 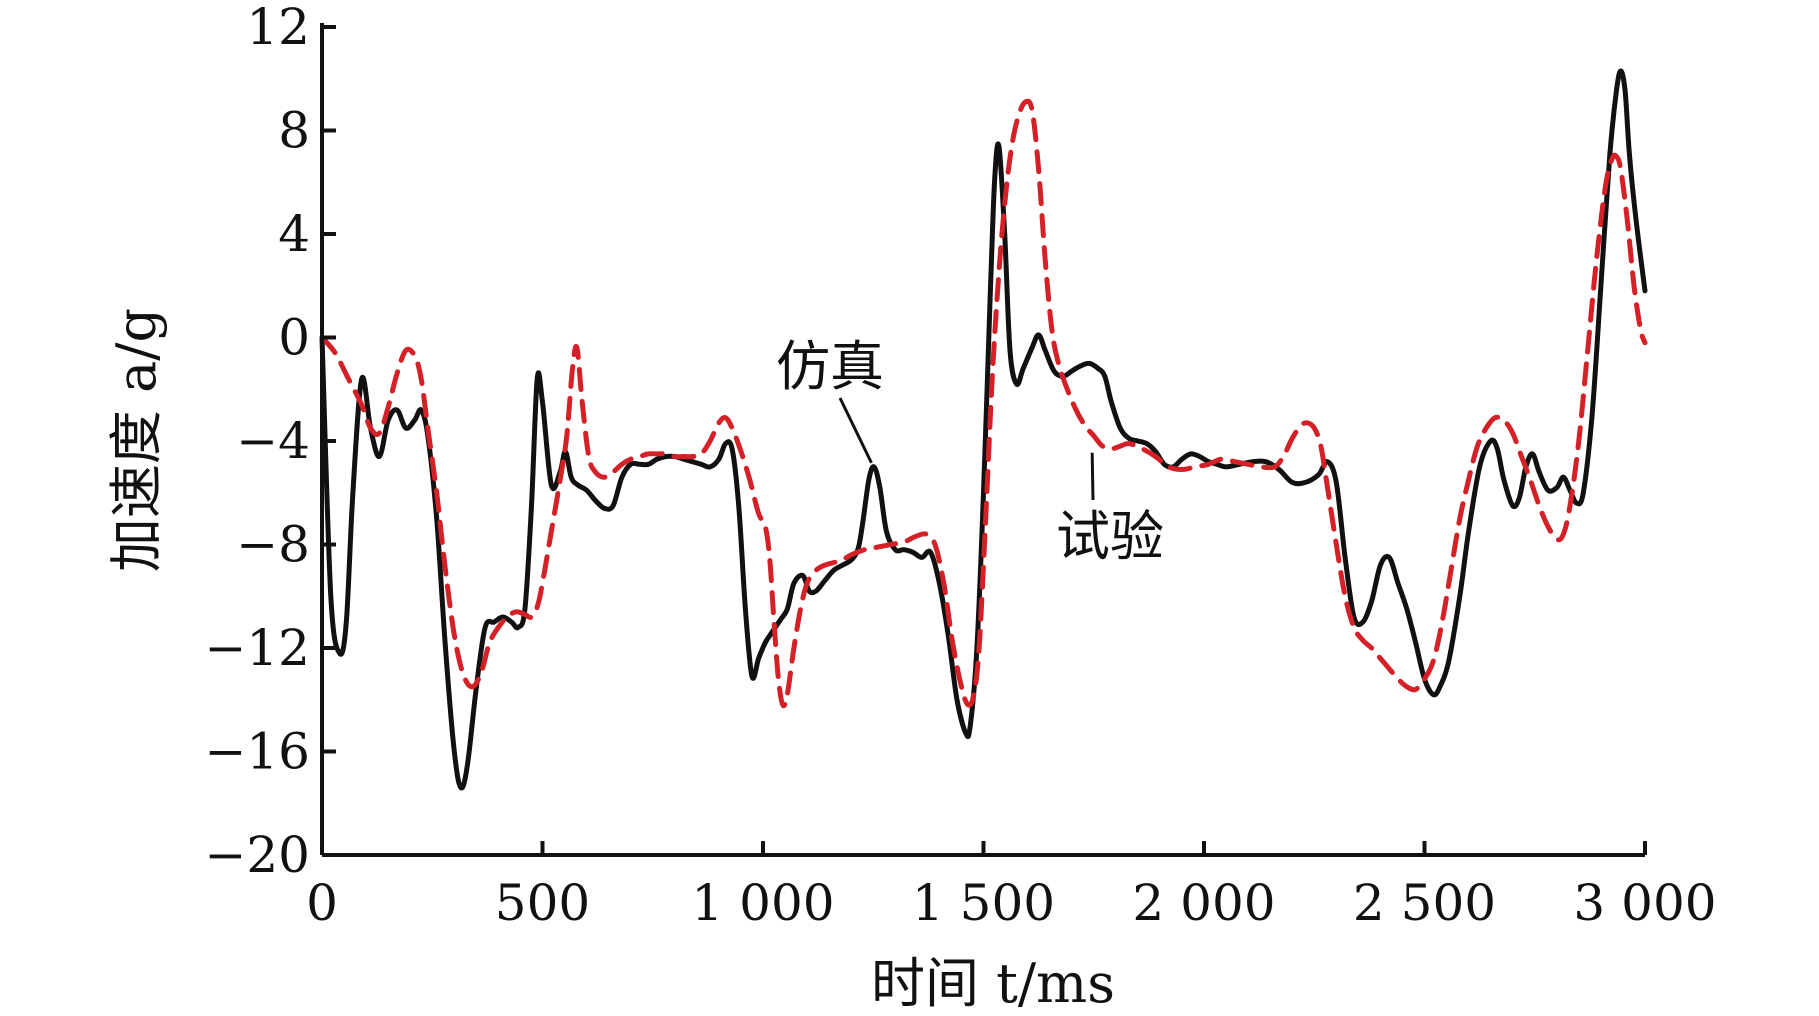 What do you see at coordinates (983, 903) in the screenshot?
I see `x-tick-label: 1 500` at bounding box center [983, 903].